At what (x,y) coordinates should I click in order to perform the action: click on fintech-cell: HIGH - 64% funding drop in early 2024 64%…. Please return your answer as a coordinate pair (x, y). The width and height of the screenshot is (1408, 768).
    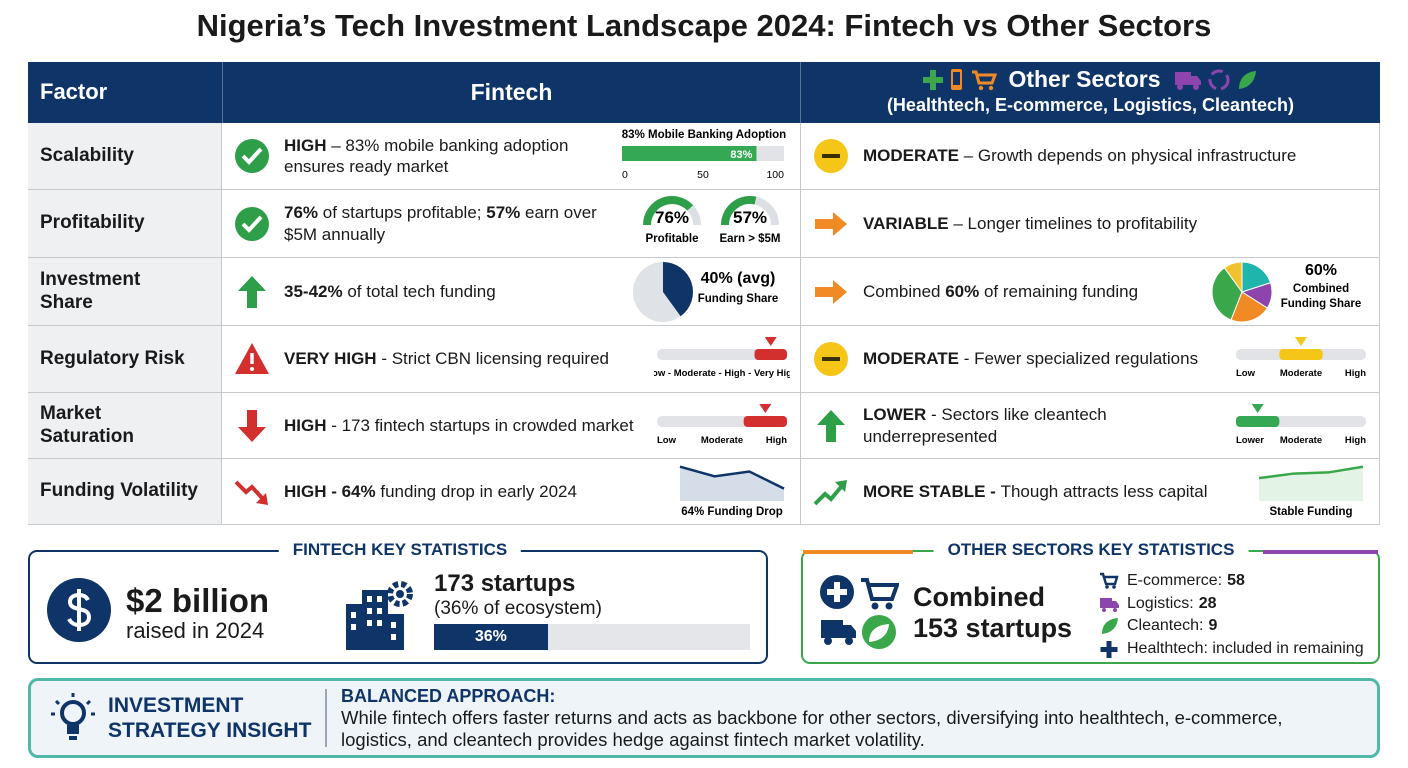
    Looking at the image, I should click on (511, 492).